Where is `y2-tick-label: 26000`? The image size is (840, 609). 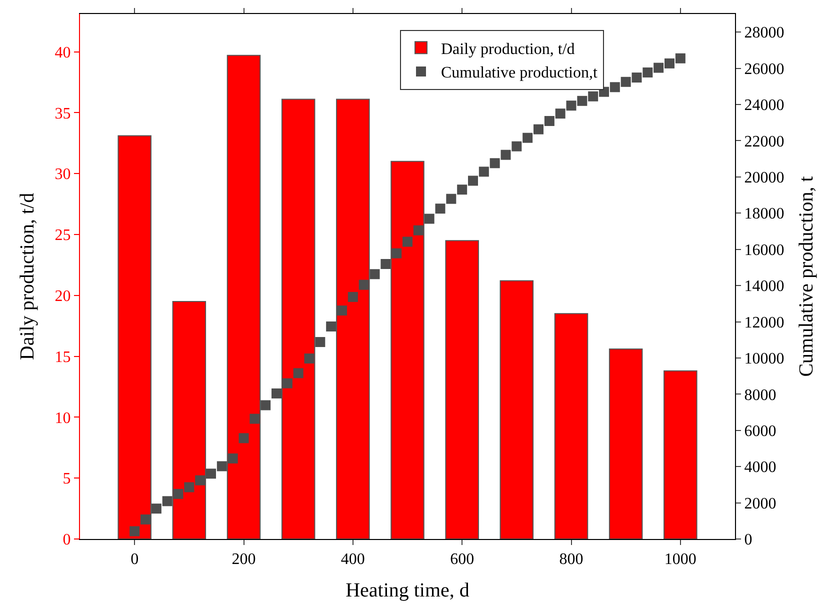
y2-tick-label: 26000 is located at coordinates (764, 69).